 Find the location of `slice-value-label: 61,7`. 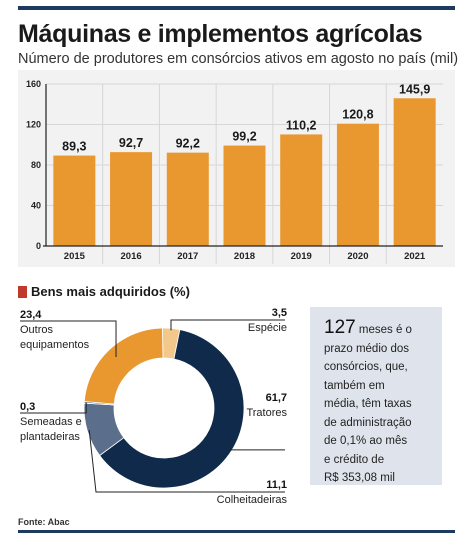

slice-value-label: 61,7 is located at coordinates (276, 398).